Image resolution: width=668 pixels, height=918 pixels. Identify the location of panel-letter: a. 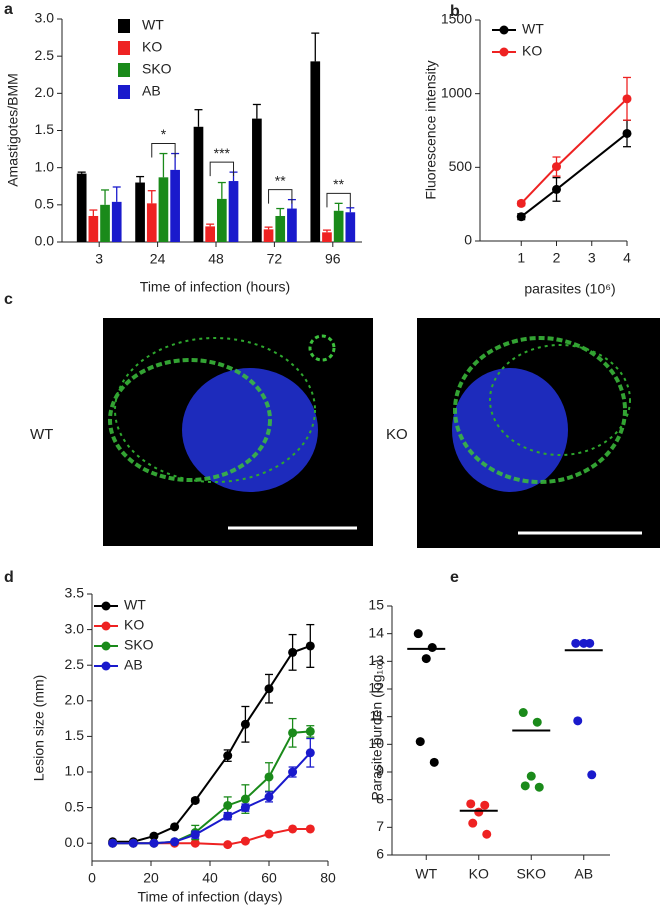
(8, 9).